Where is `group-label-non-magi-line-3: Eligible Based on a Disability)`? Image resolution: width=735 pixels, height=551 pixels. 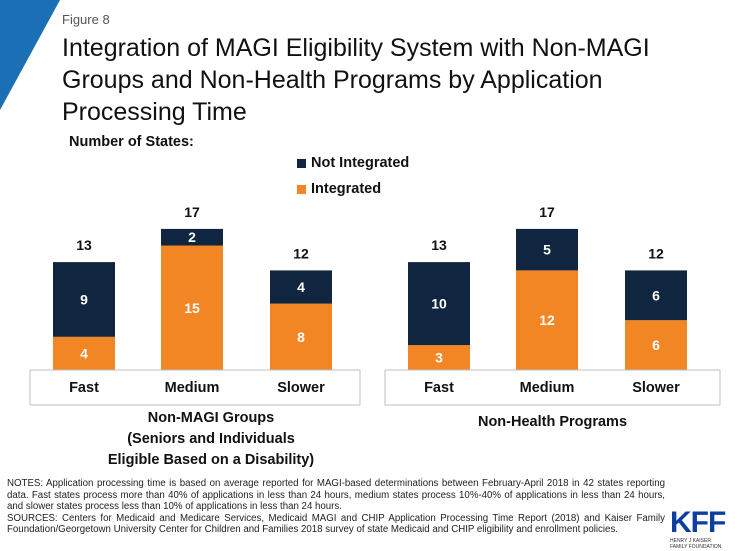
group-label-non-magi-line-3: Eligible Based on a Disability) is located at coordinates (211, 460).